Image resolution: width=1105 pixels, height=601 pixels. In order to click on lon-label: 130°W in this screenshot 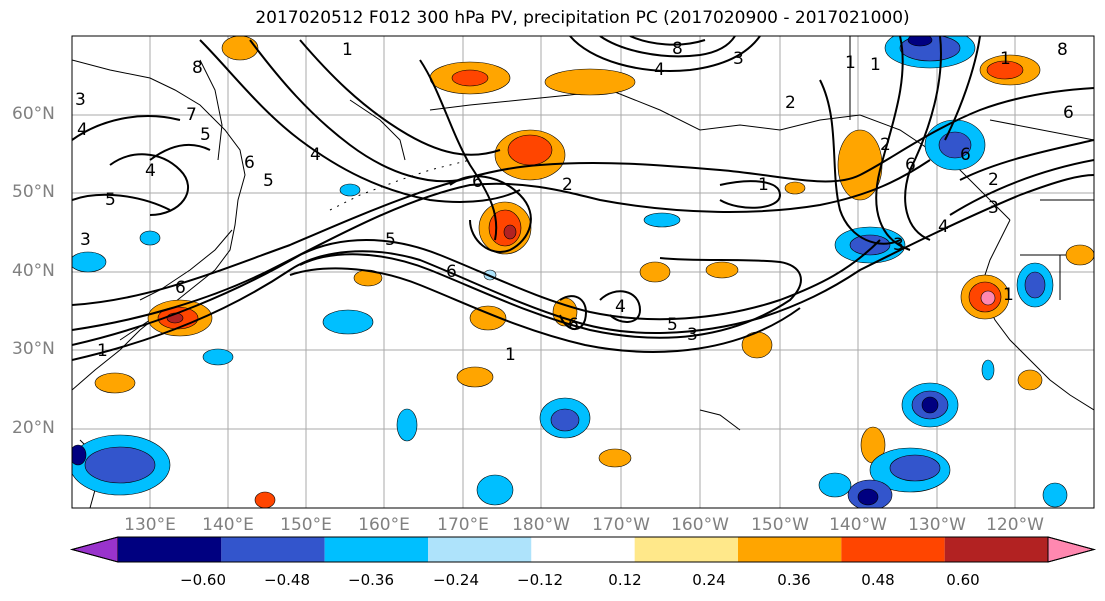, I will do `click(937, 525)`.